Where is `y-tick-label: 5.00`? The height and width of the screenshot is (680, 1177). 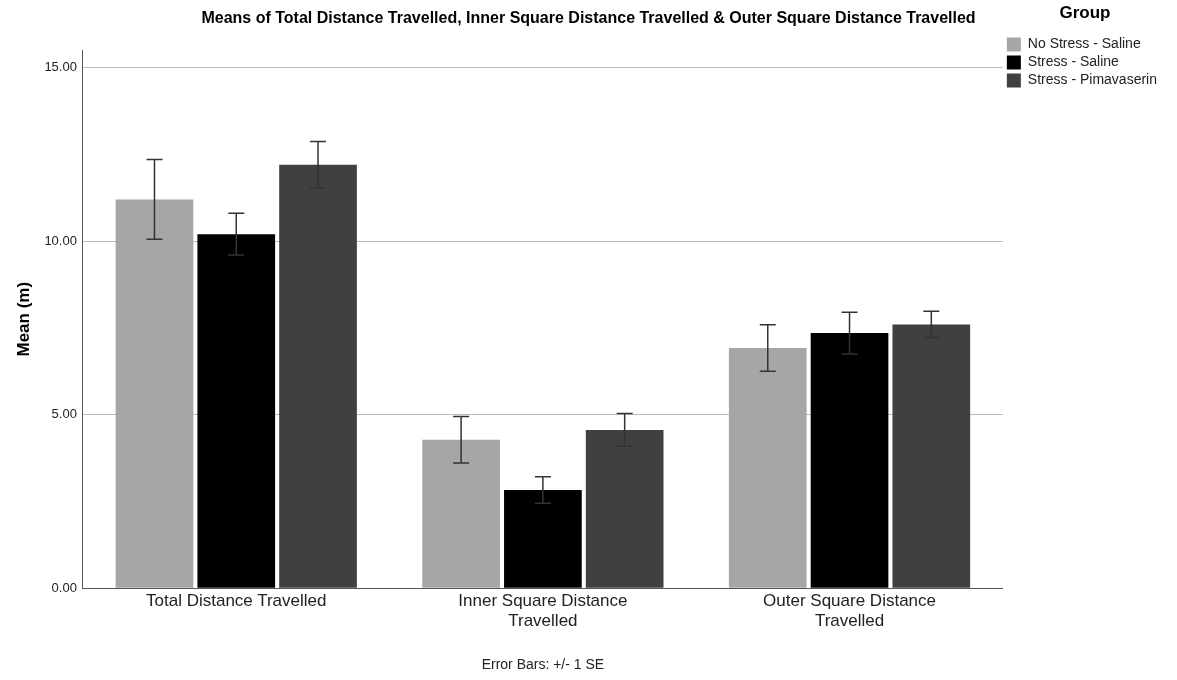
y-tick-label: 5.00 is located at coordinates (64, 414).